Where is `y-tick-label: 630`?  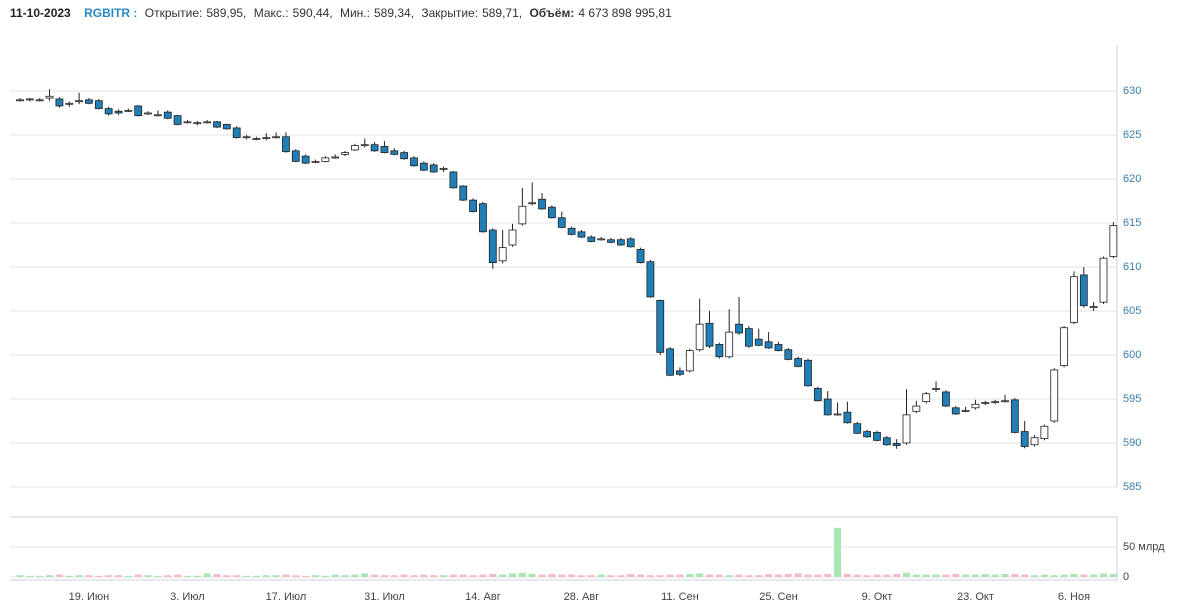 y-tick-label: 630 is located at coordinates (1132, 91).